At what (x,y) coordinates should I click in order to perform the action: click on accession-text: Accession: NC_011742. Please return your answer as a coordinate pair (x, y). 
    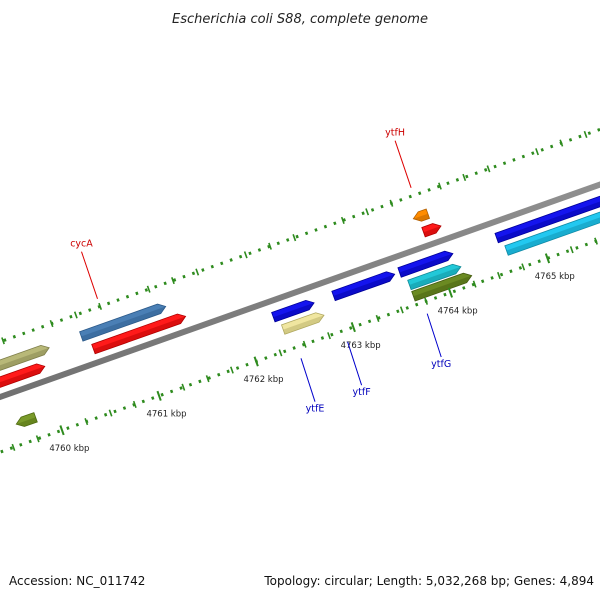
    Looking at the image, I should click on (77, 581).